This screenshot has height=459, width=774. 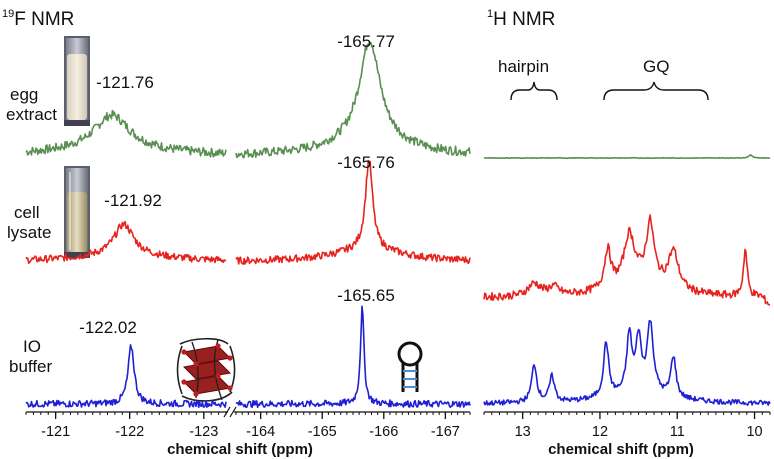 What do you see at coordinates (322, 432) in the screenshot?
I see `f19-tick-label: -165` at bounding box center [322, 432].